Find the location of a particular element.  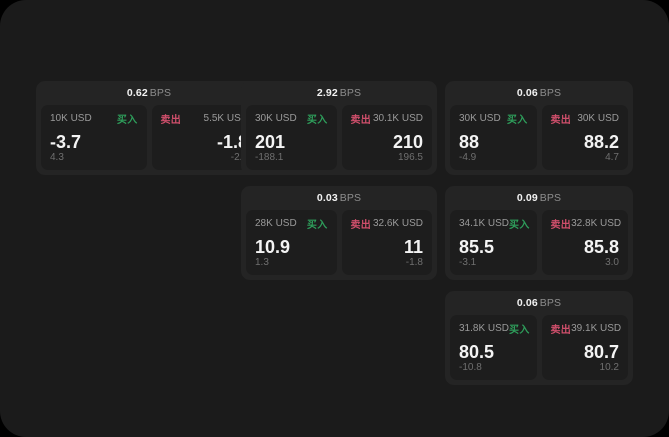

bps-value: 0.09 is located at coordinates (527, 198).